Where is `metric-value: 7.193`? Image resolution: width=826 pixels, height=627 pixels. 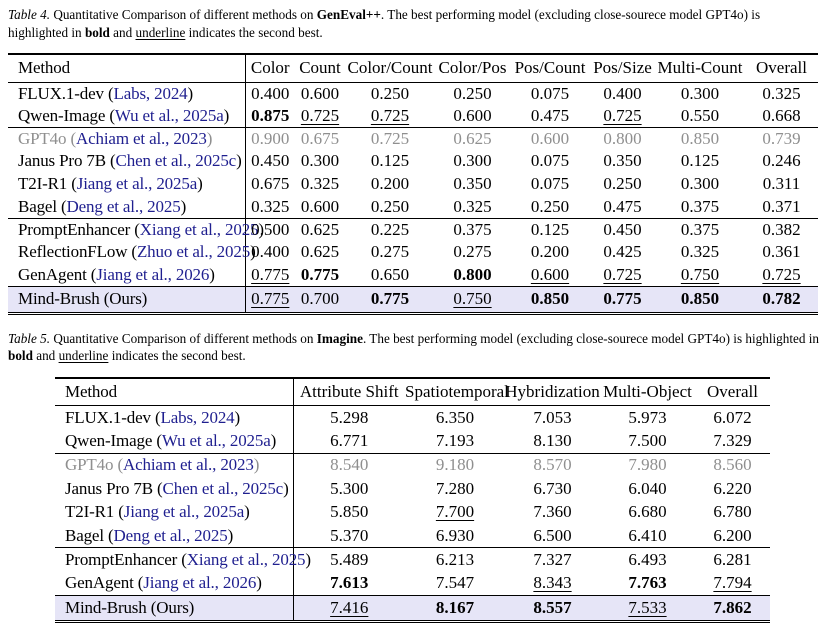 metric-value: 7.193 is located at coordinates (455, 440).